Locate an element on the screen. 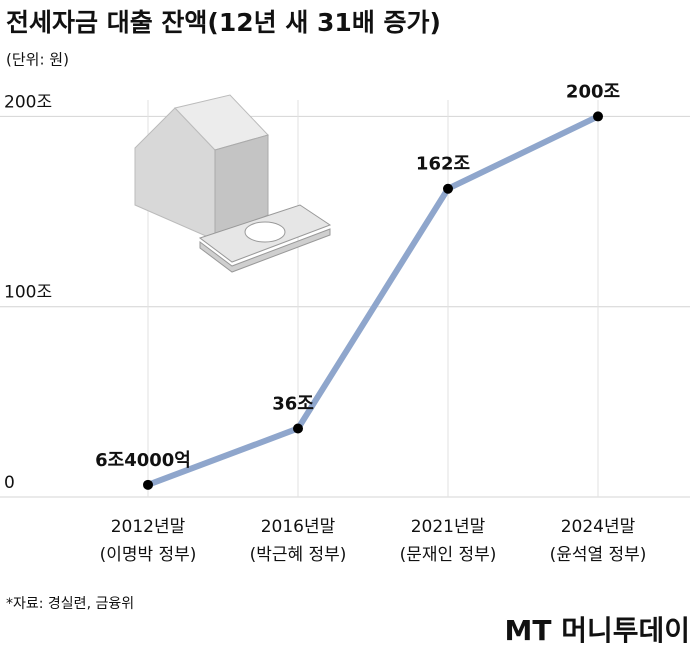 The height and width of the screenshot is (668, 700). chart-subtitle: (단위: 원) is located at coordinates (37, 60).